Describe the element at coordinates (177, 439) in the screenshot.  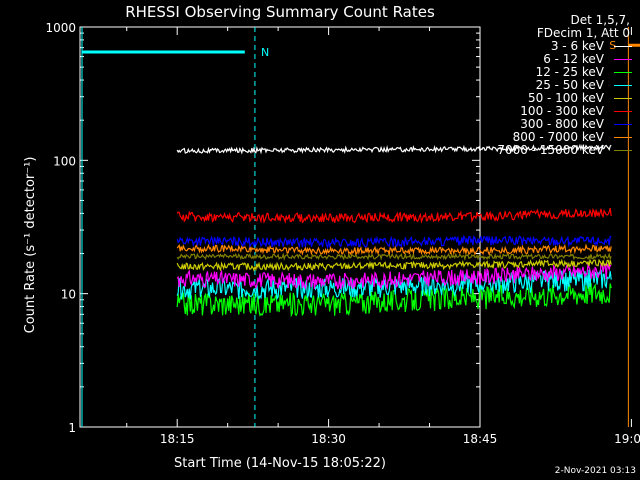
I see `x-tick-label: 18:15` at that location.